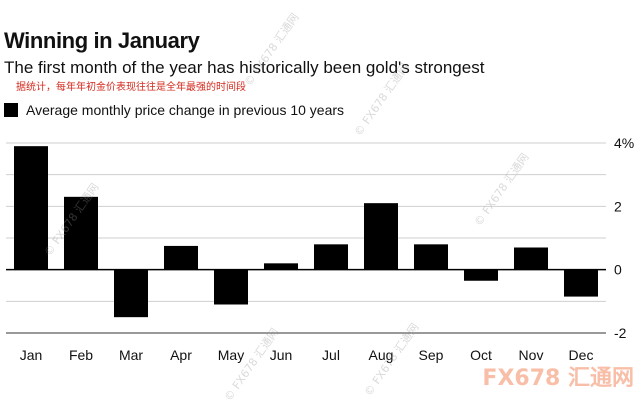 The height and width of the screenshot is (404, 640). I want to click on bar-apr, so click(181, 257).